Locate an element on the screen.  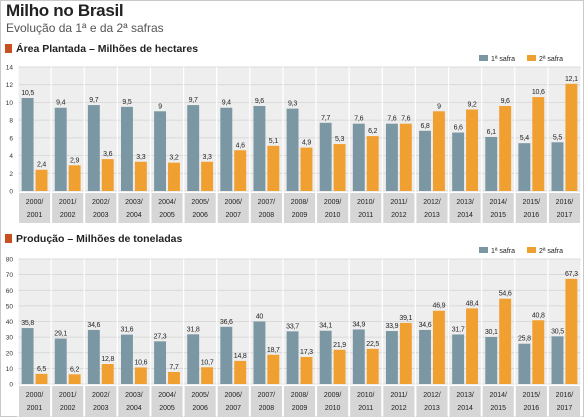
x-tick-label: 2004/ is located at coordinates (167, 395).